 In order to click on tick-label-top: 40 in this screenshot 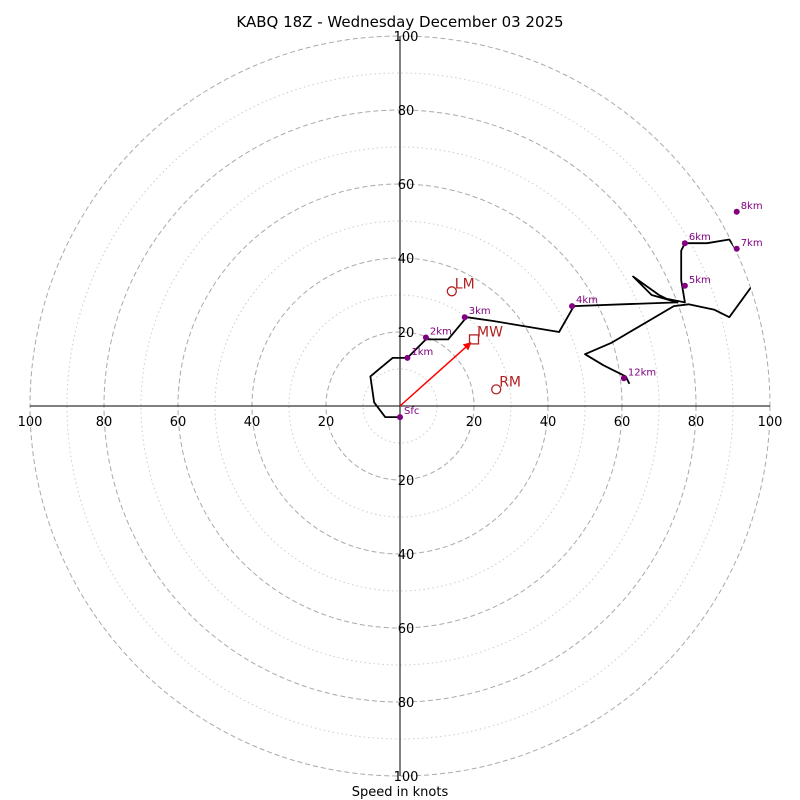, I will do `click(406, 259)`.